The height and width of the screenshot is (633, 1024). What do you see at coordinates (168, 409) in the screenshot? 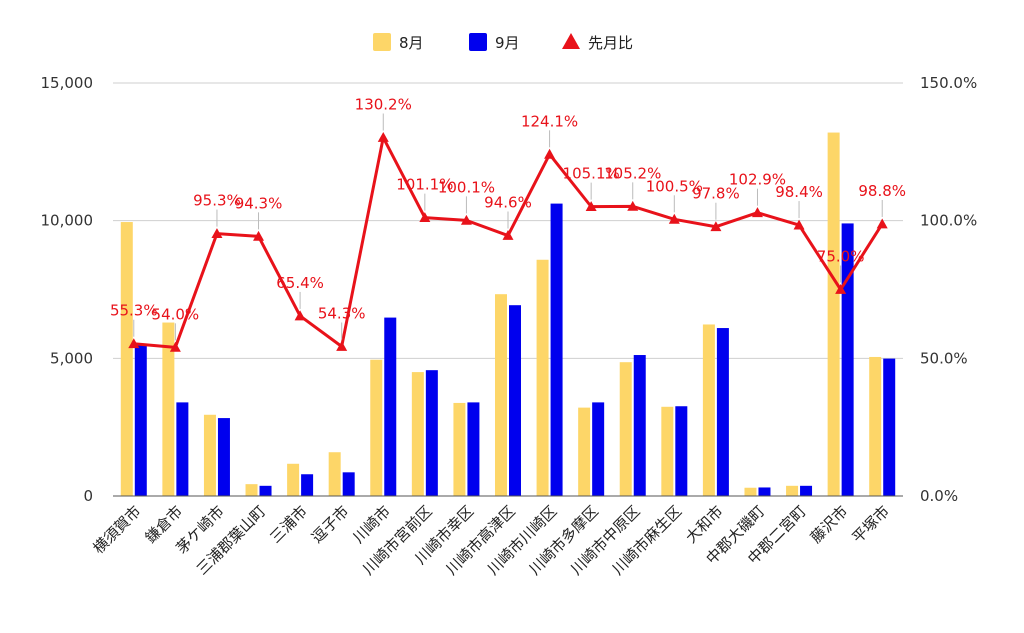
I see `bar-8月-鎌倉市` at bounding box center [168, 409].